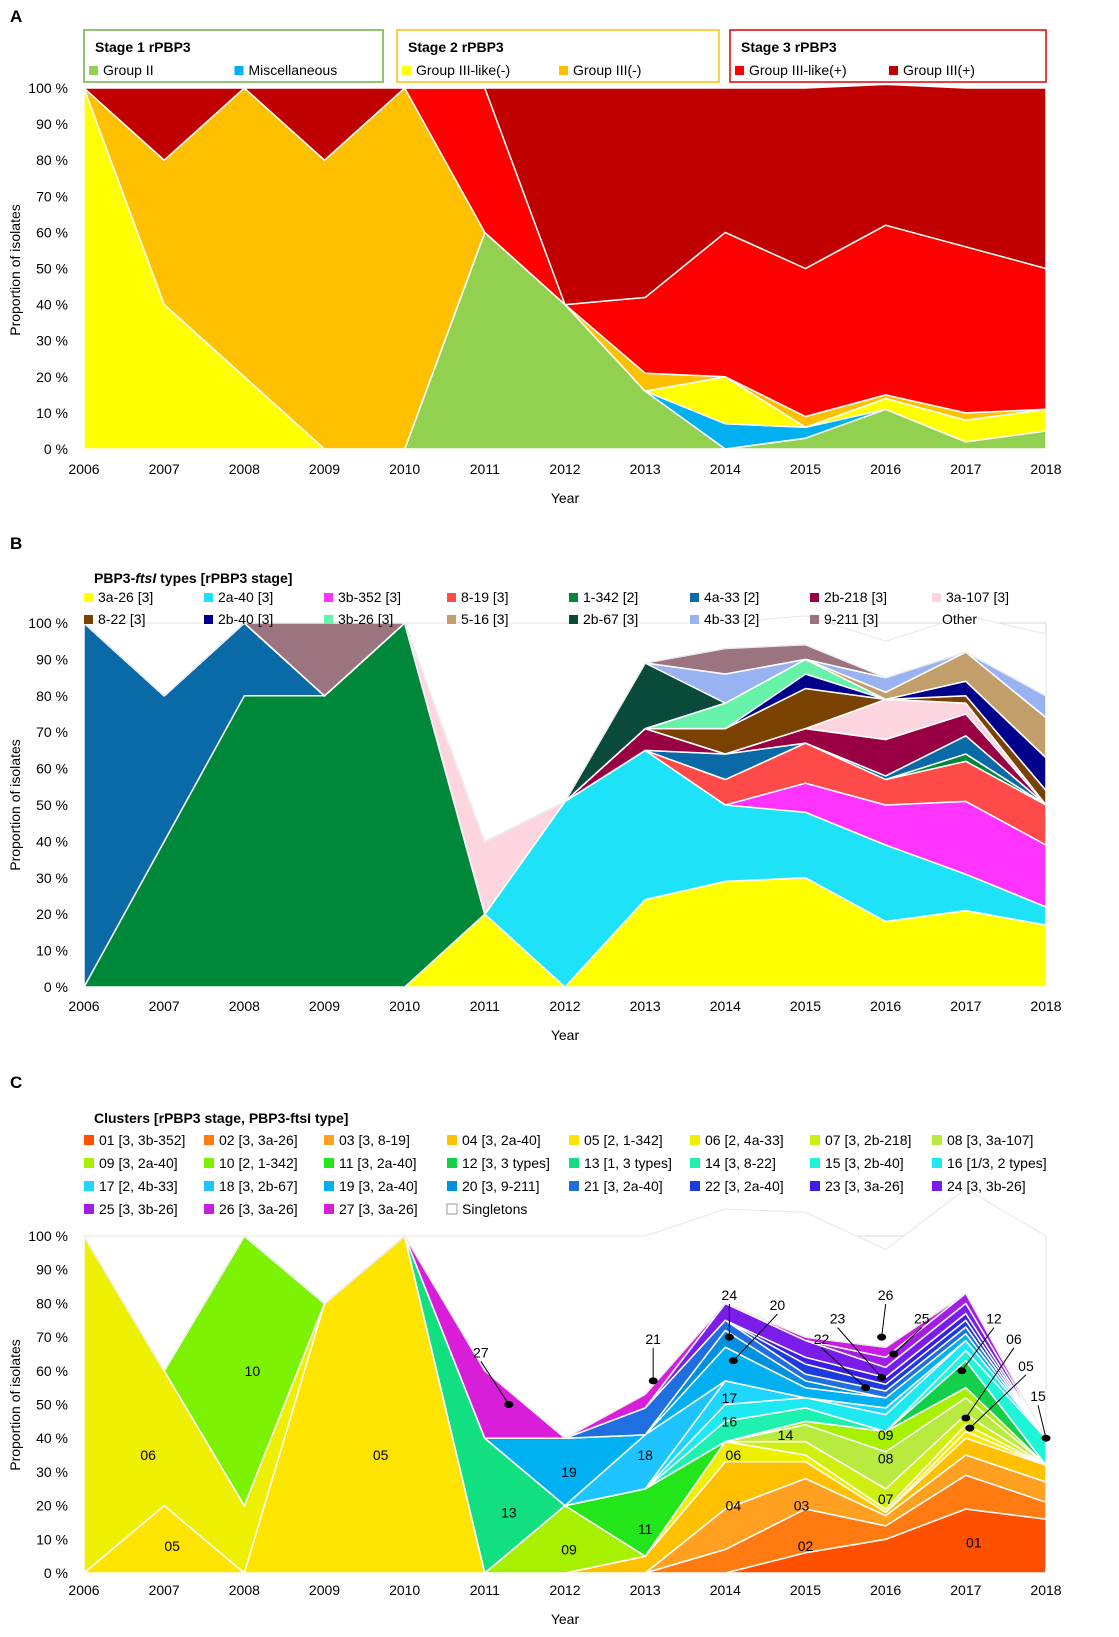 Image resolution: width=1119 pixels, height=1637 pixels. I want to click on y-tick-label: 20 %, so click(52, 377).